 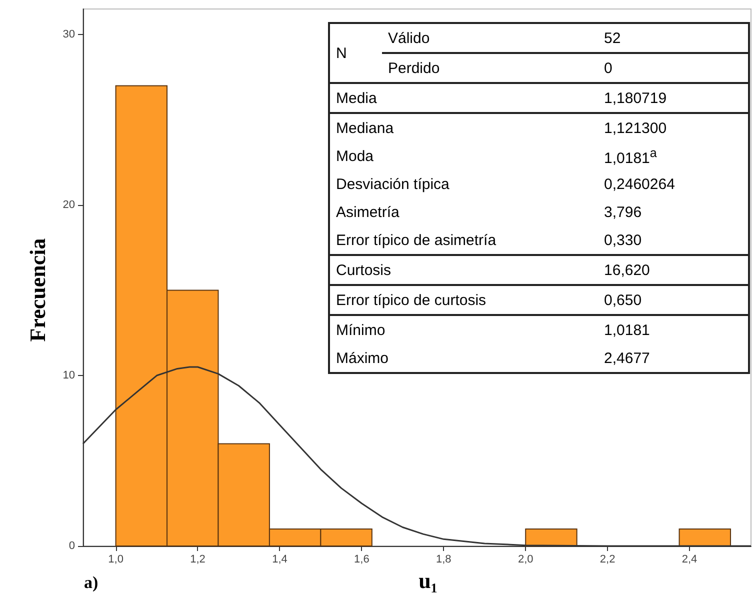 What do you see at coordinates (68, 34) in the screenshot?
I see `y-tick-label: 30` at bounding box center [68, 34].